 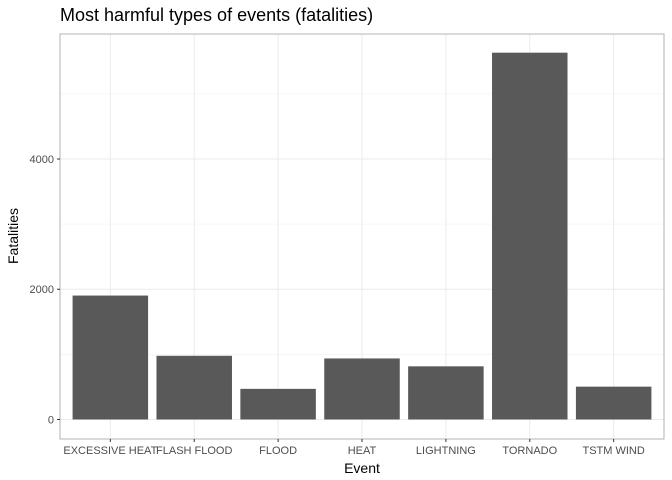 I want to click on y-tick-label: 4000, so click(x=42, y=160).